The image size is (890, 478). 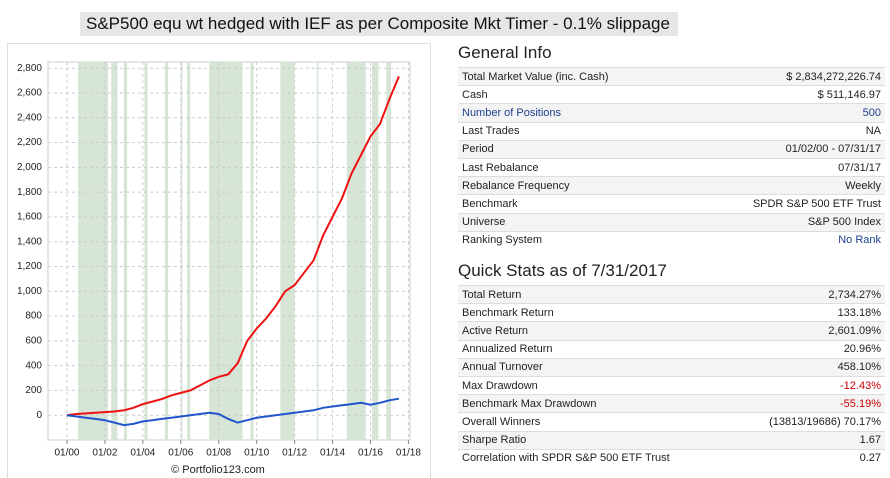 What do you see at coordinates (595, 349) in the screenshot?
I see `cell-label: Annualized Return` at bounding box center [595, 349].